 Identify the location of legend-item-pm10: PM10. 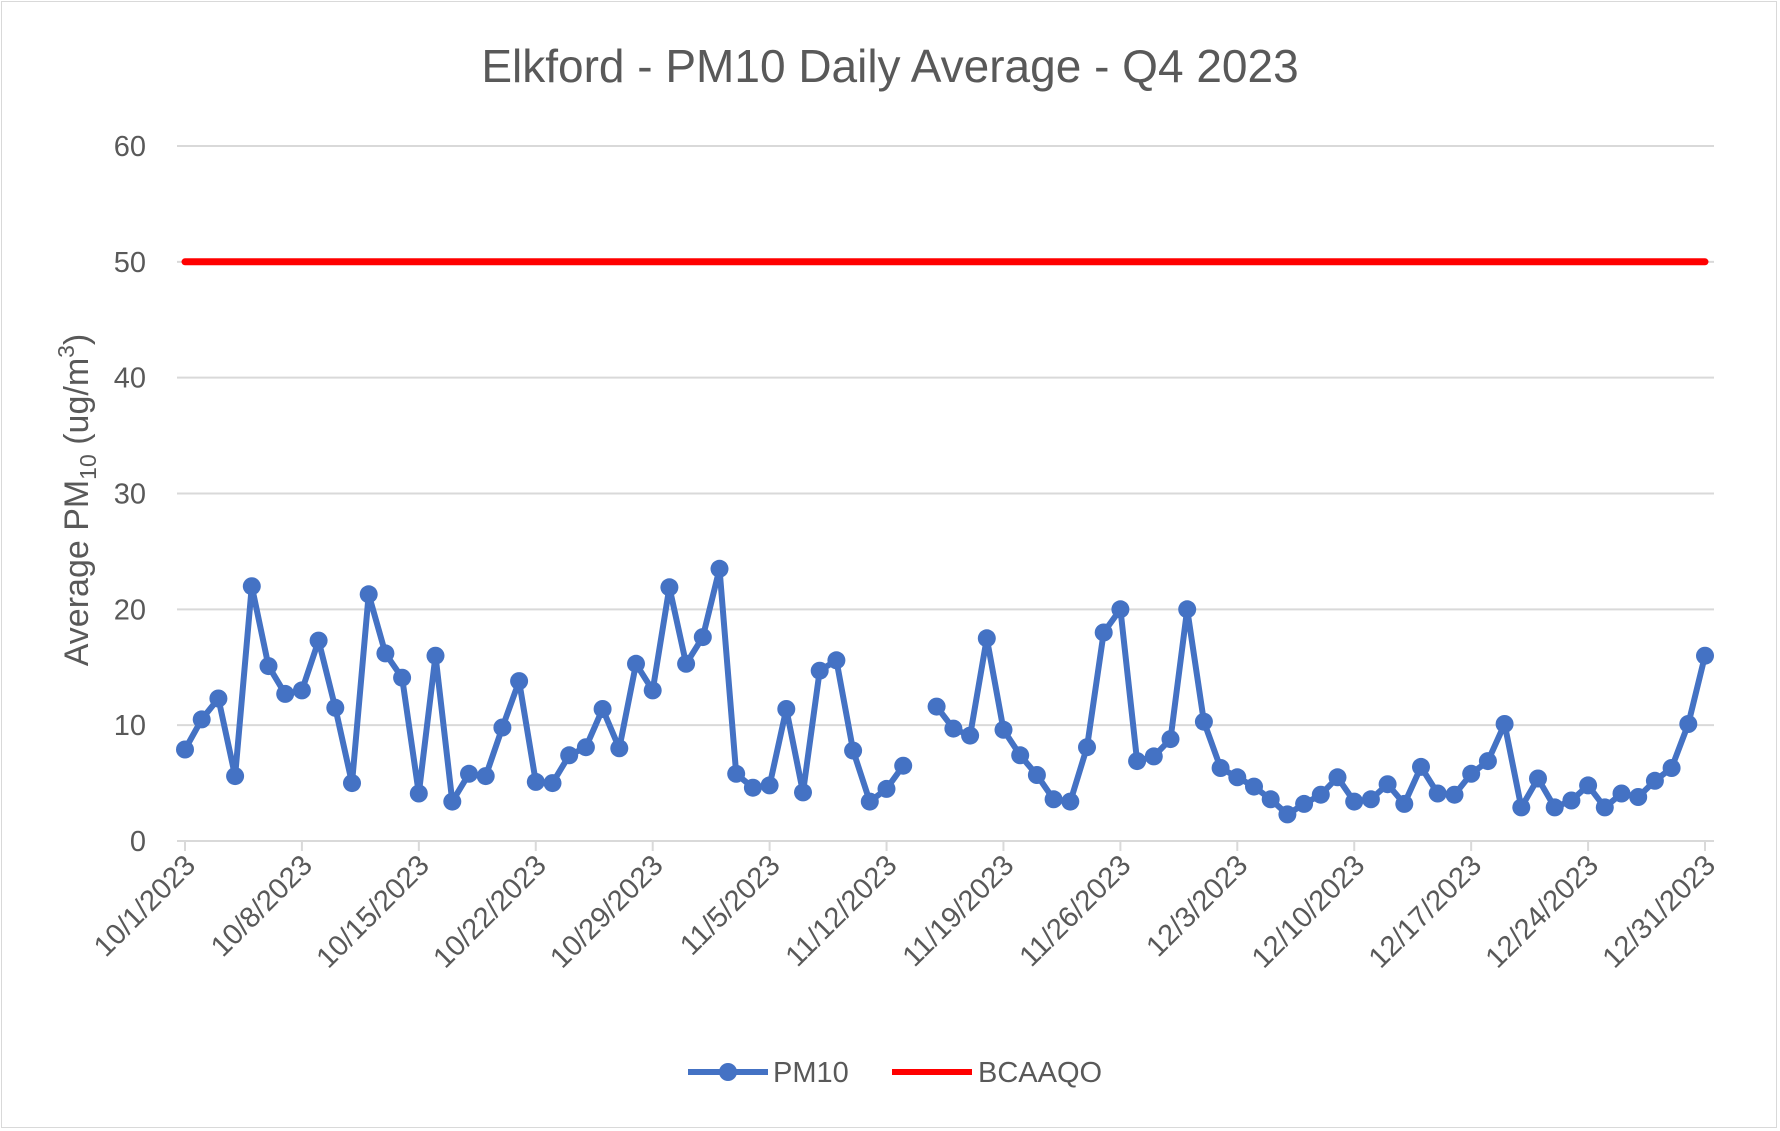
(768, 1073).